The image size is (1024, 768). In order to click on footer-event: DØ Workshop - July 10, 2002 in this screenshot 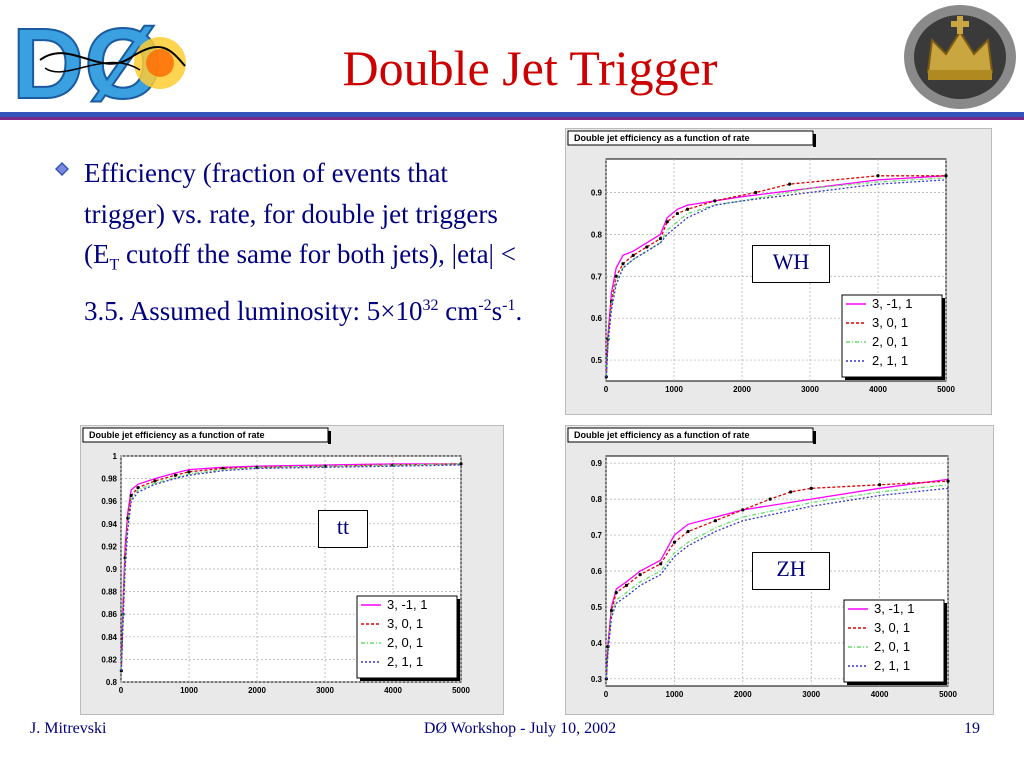, I will do `click(520, 728)`.